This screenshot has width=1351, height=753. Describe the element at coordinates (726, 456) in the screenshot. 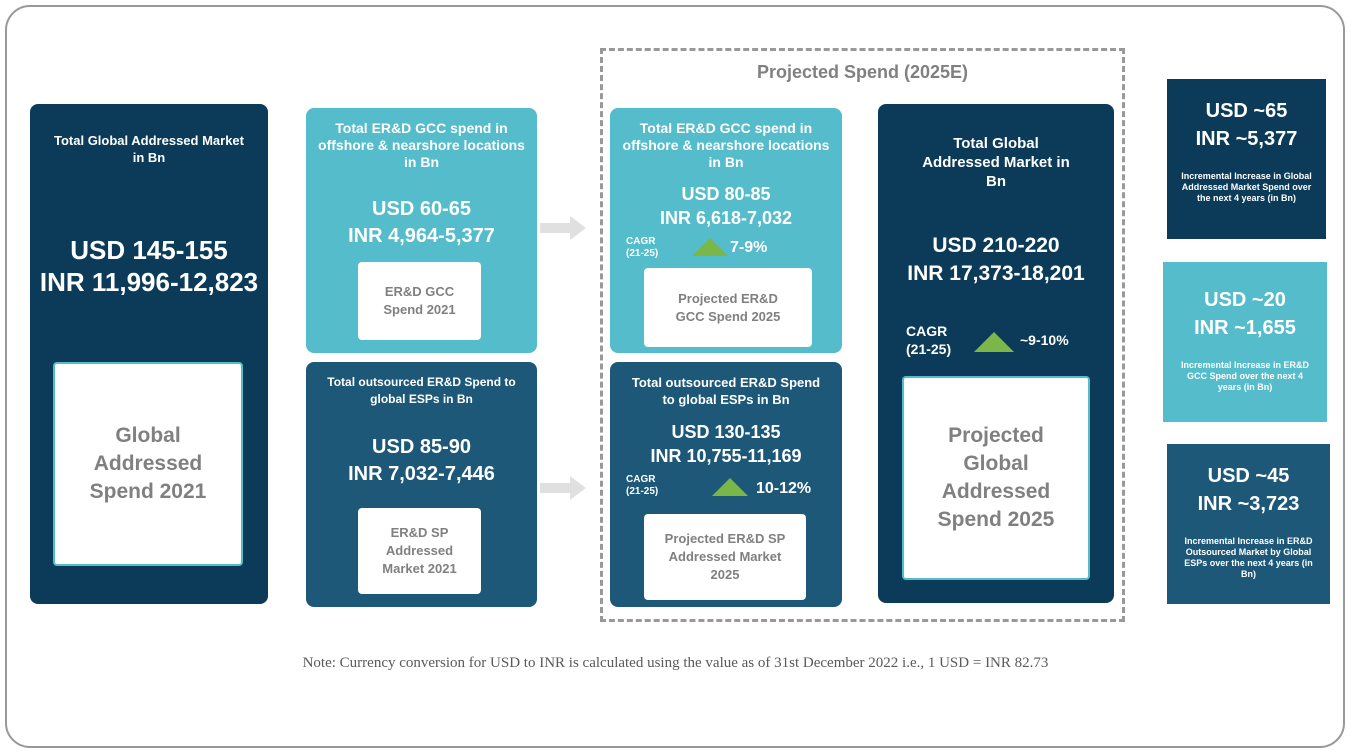

I see `inr: INR 10,755-11,169` at that location.